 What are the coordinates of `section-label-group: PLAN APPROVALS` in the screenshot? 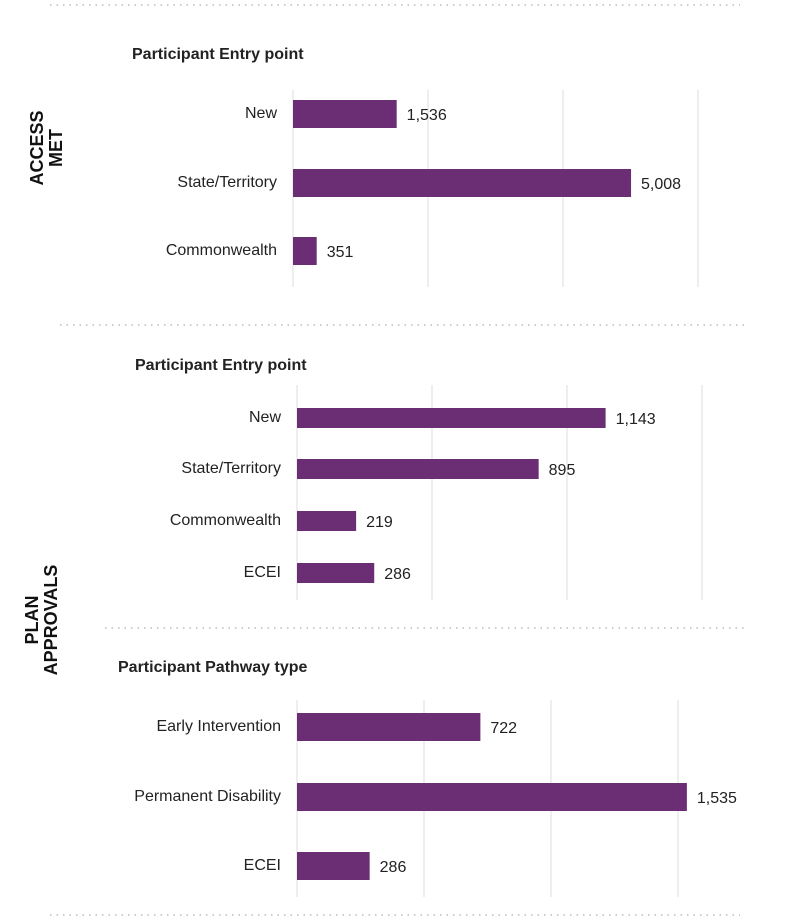 It's located at (42, 620).